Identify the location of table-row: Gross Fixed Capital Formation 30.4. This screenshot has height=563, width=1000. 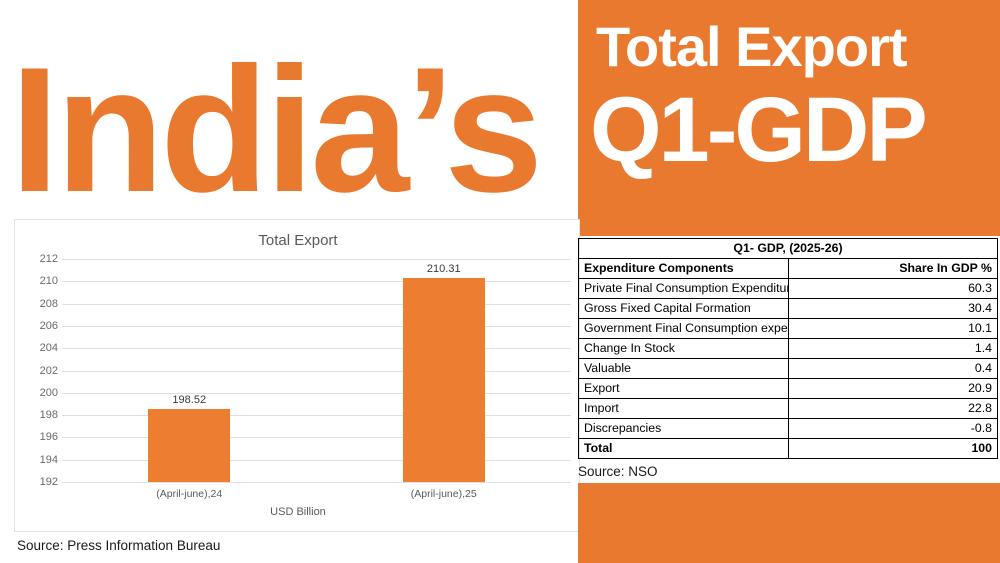
(788, 308).